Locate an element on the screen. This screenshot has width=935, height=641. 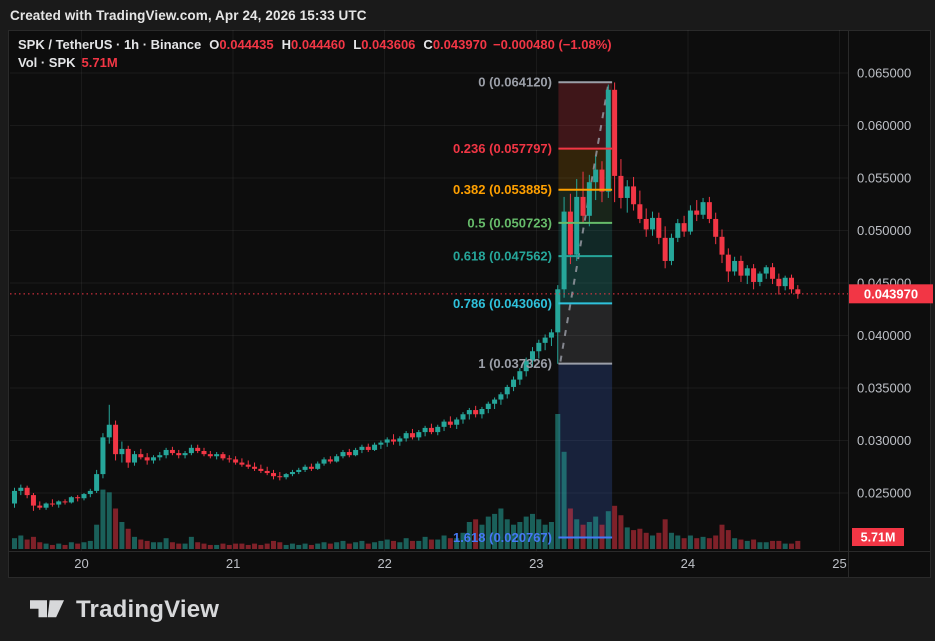
volume-label: Vol · SPK is located at coordinates (47, 62).